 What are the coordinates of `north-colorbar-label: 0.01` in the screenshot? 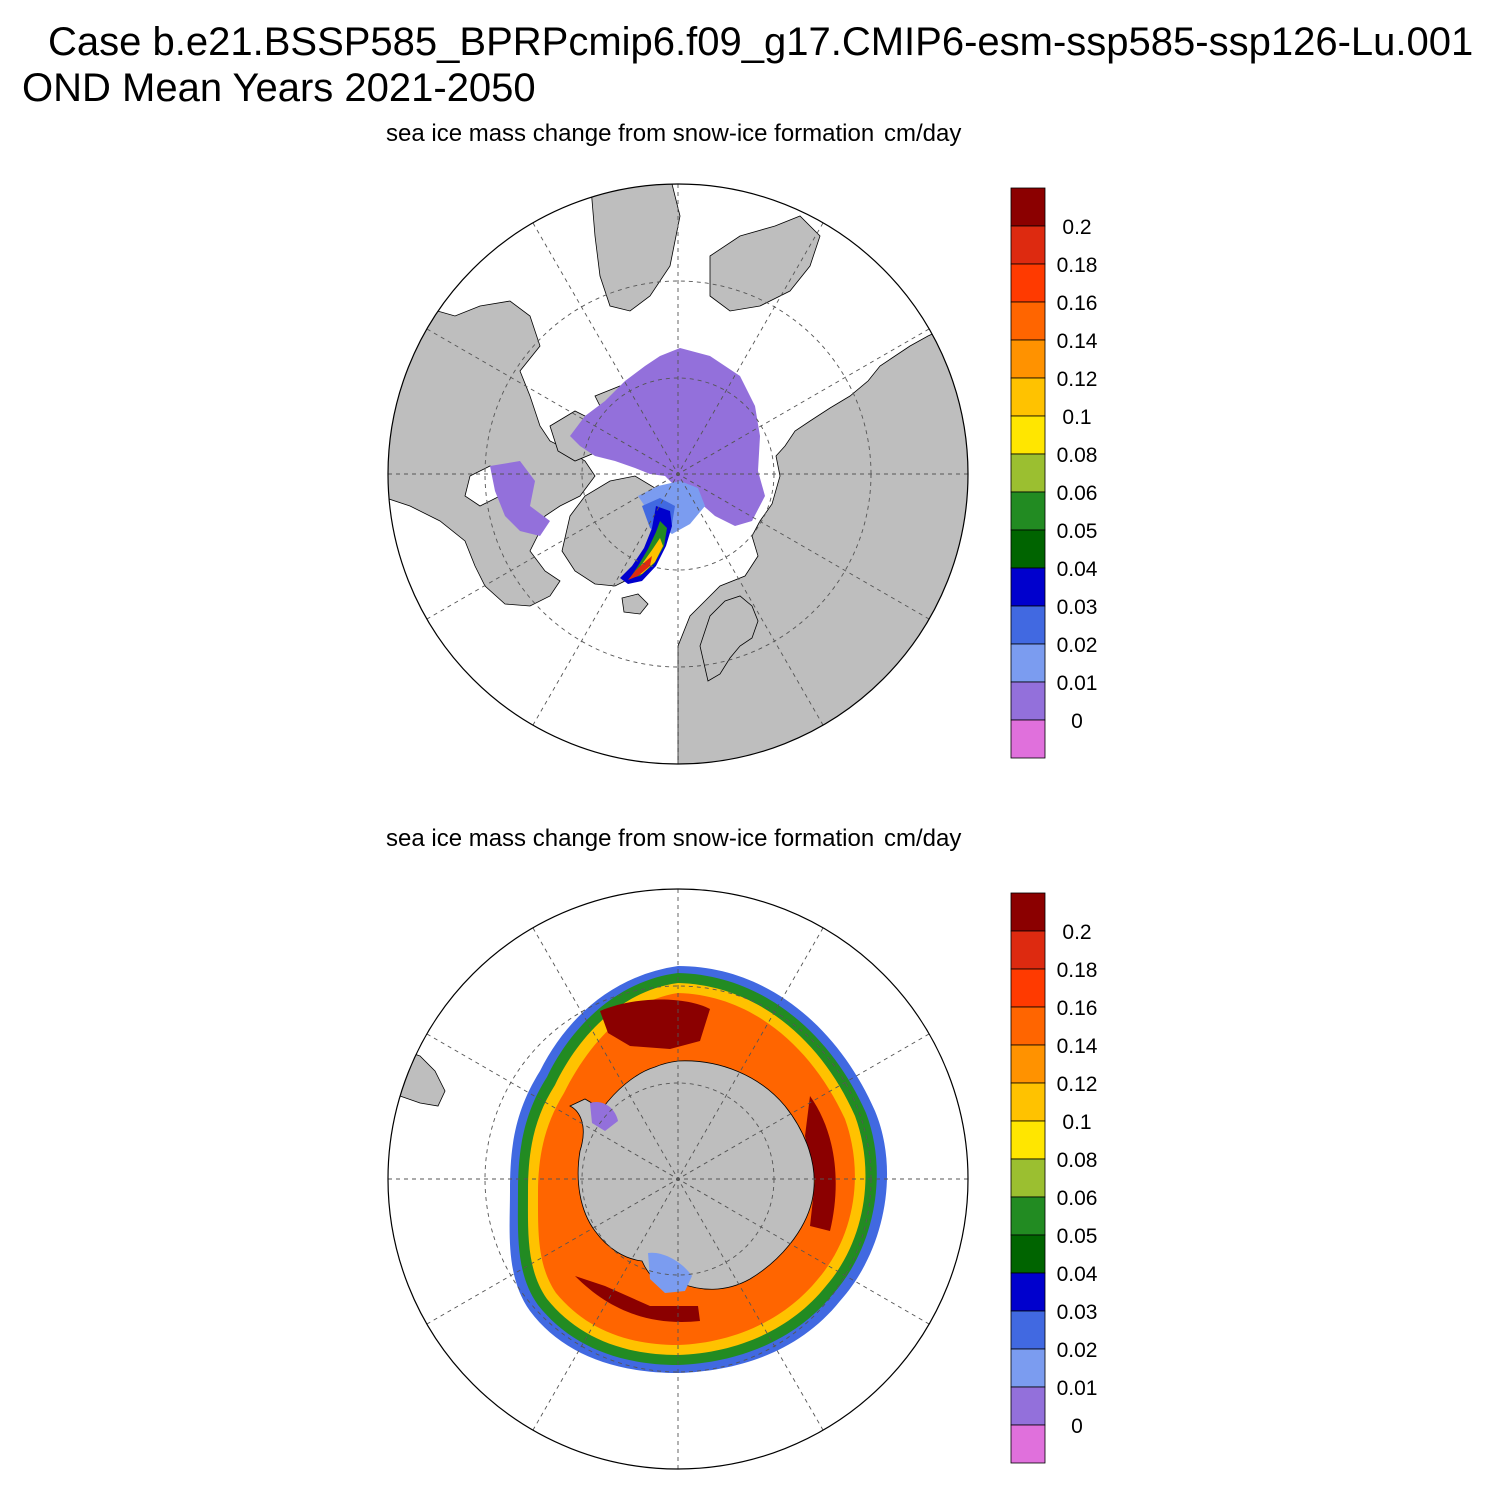 It's located at (1077, 683).